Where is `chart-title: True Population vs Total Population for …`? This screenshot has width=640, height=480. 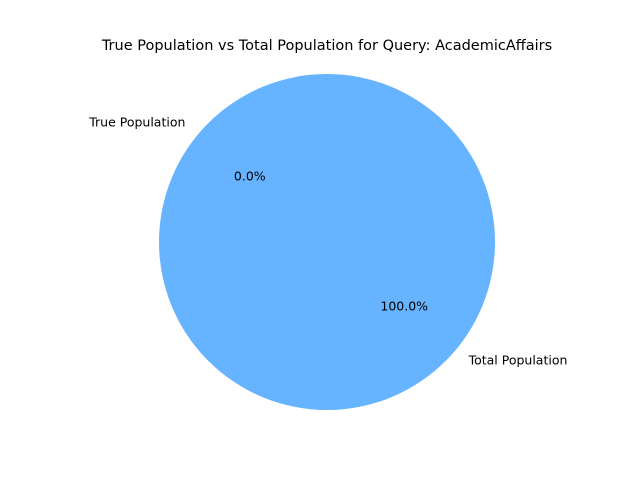
chart-title: True Population vs Total Population for … is located at coordinates (326, 46).